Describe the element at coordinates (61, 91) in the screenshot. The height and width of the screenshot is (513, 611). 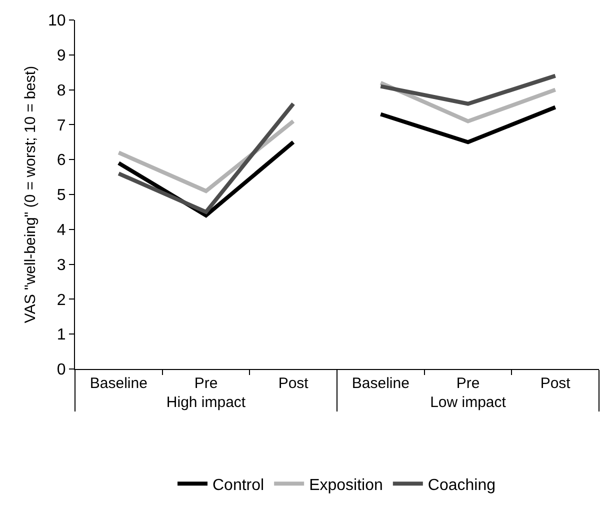
I see `y-tick-label: 8` at that location.